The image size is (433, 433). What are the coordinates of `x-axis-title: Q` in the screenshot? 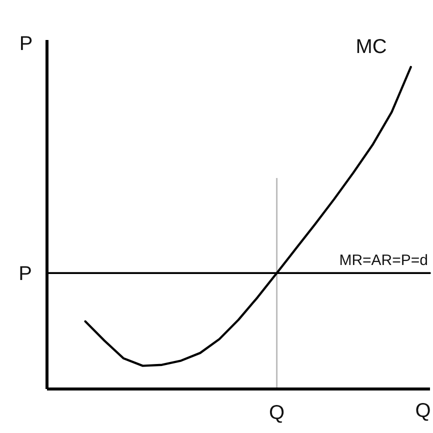 It's located at (423, 411).